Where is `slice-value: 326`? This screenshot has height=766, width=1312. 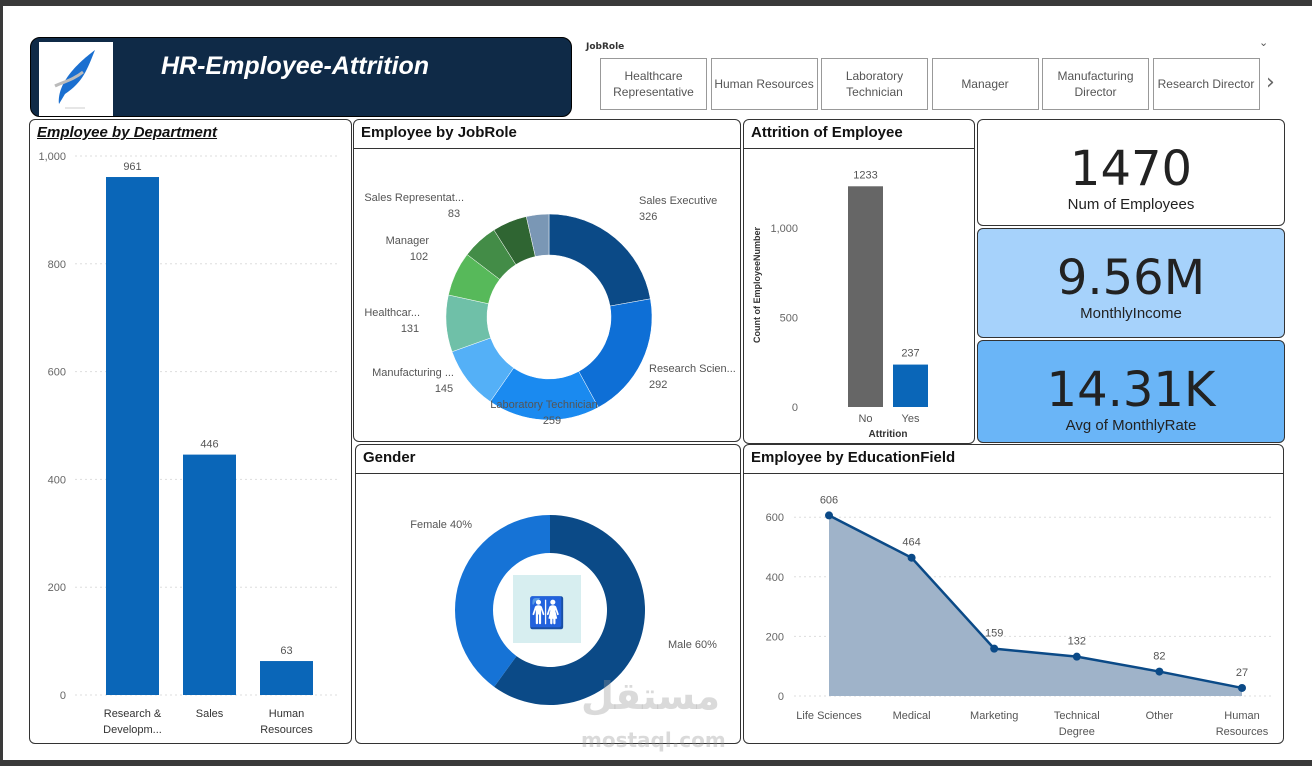
slice-value: 326 is located at coordinates (648, 217).